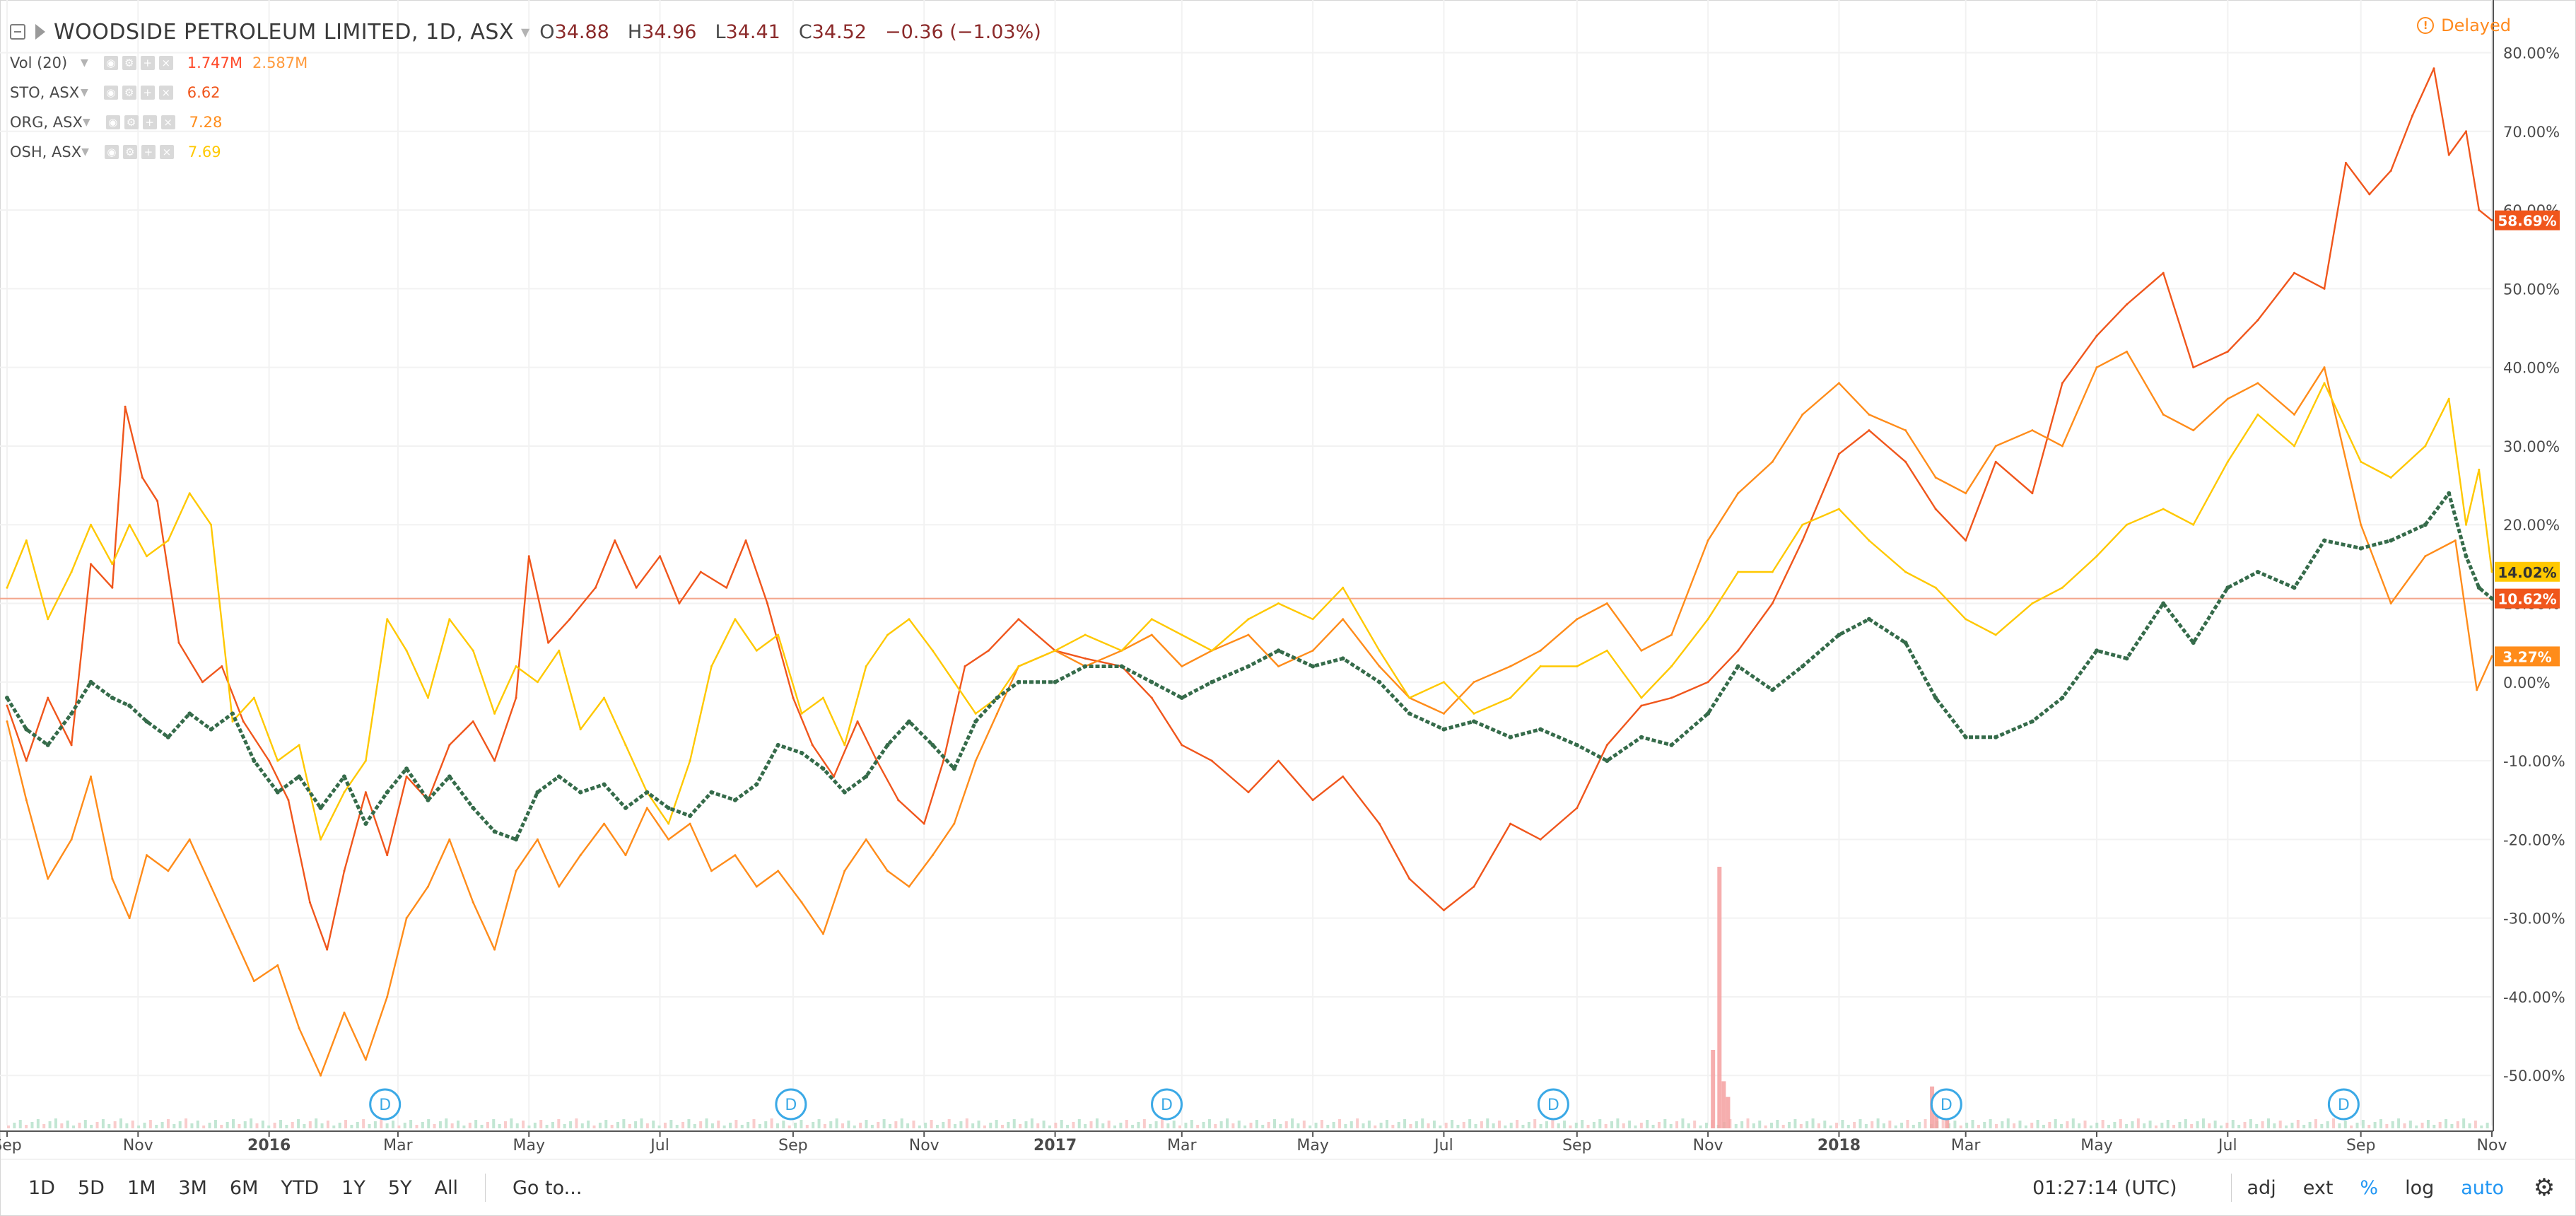  Describe the element at coordinates (91, 1187) in the screenshot. I see `range-5d: 5D` at that location.